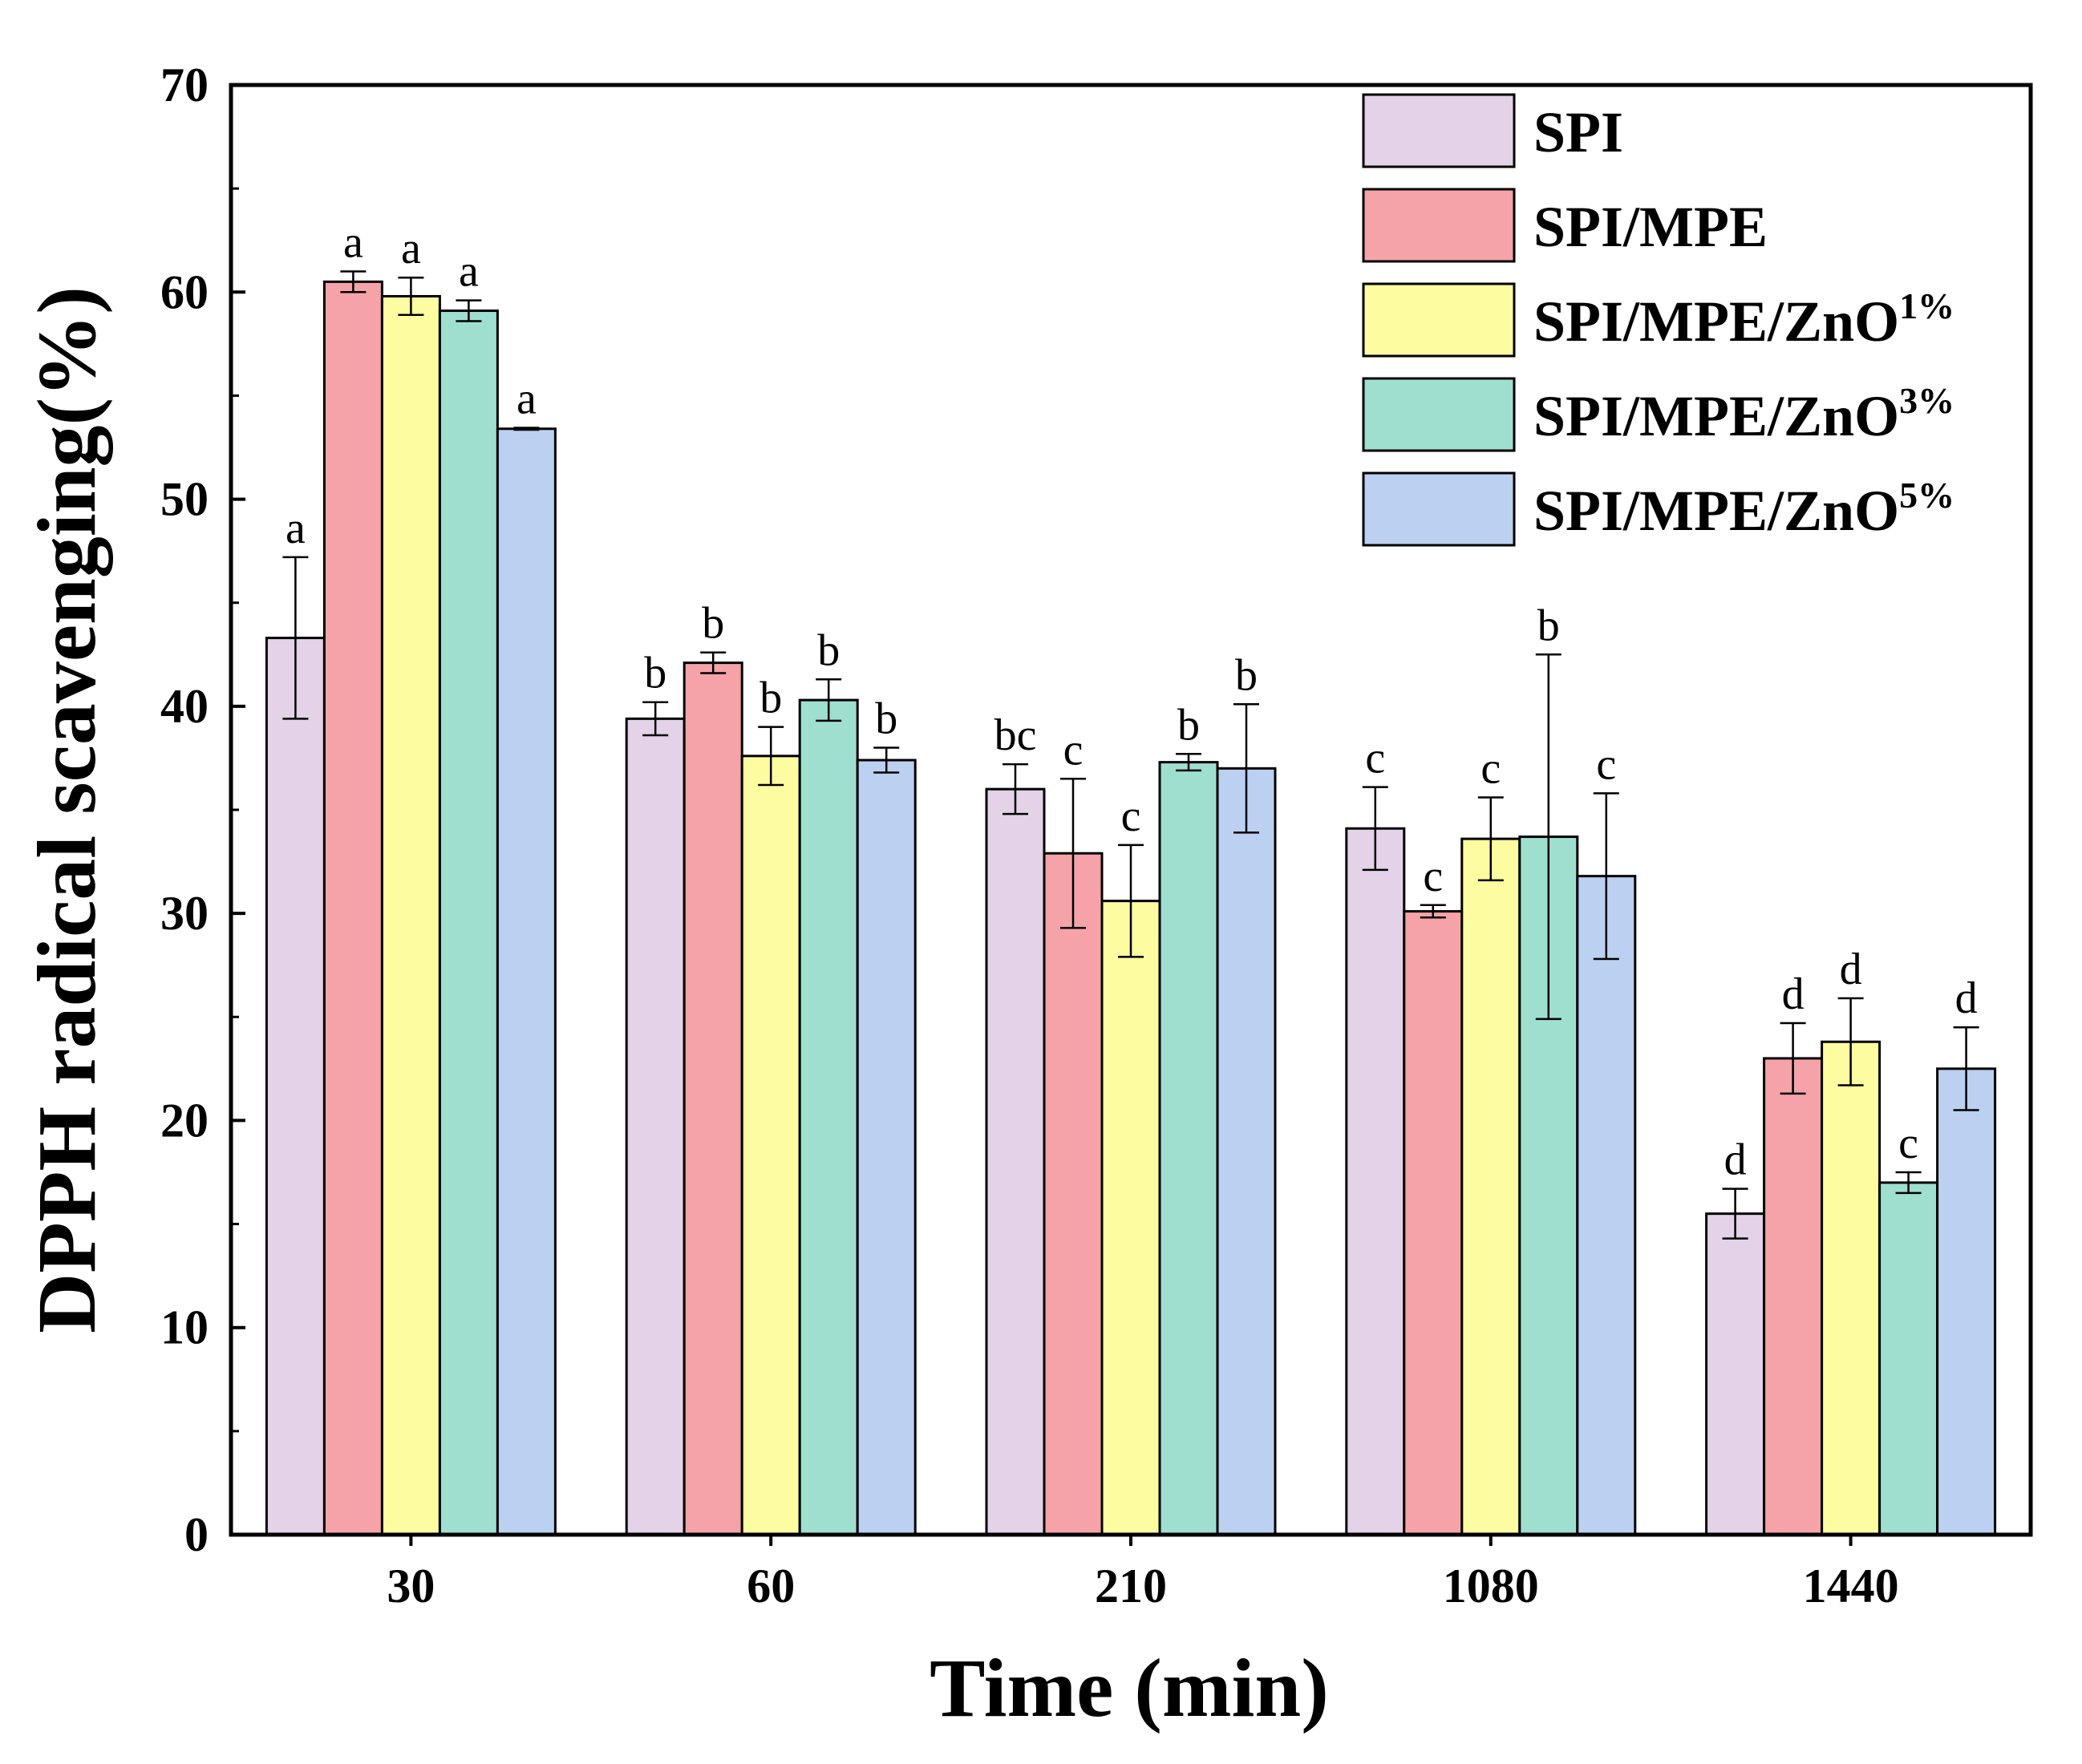 The width and height of the screenshot is (2082, 1764). What do you see at coordinates (184, 706) in the screenshot?
I see `y-tick-label: 40` at bounding box center [184, 706].